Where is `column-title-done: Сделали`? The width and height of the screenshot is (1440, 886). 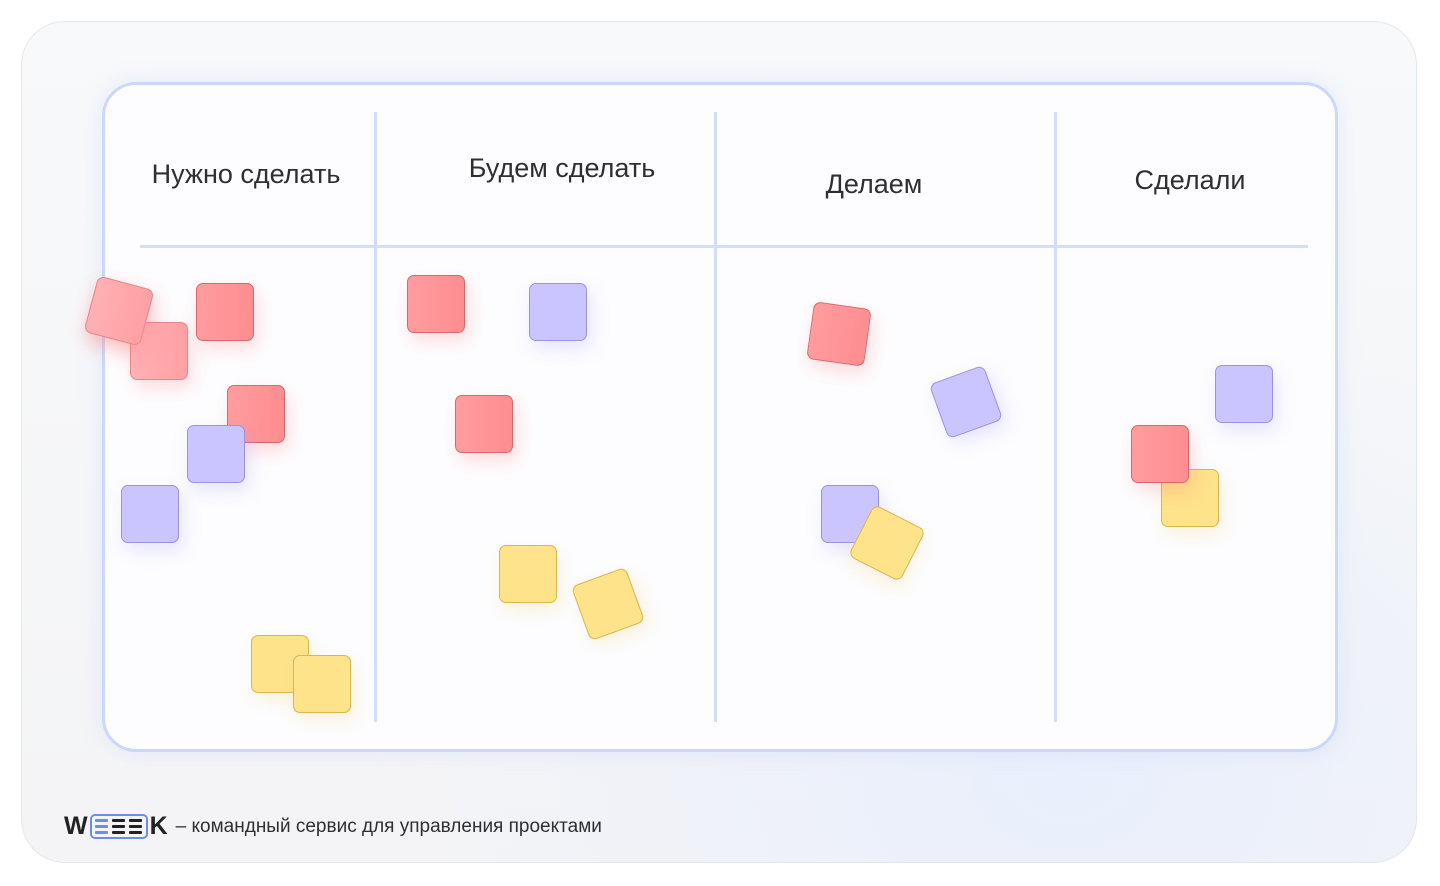 column-title-done: Сделали is located at coordinates (1190, 180).